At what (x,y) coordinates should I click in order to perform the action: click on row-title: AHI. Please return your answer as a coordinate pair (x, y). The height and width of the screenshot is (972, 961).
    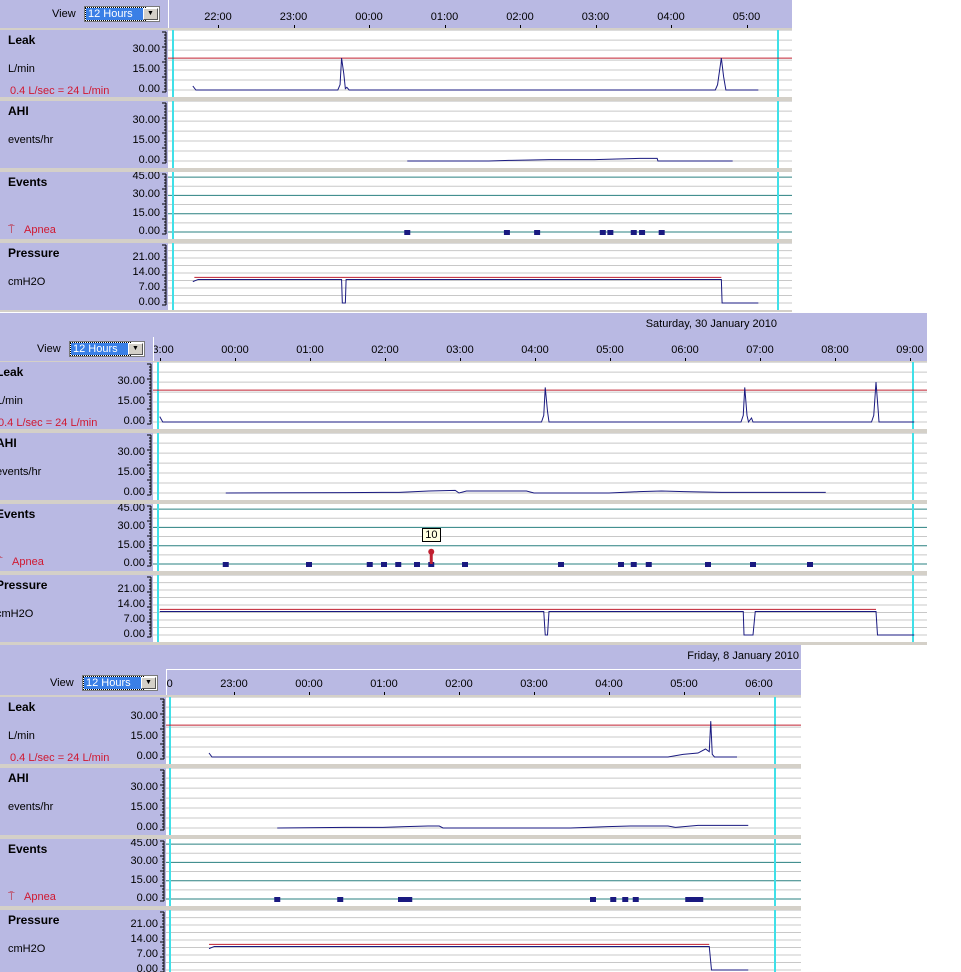
    Looking at the image, I should click on (8, 443).